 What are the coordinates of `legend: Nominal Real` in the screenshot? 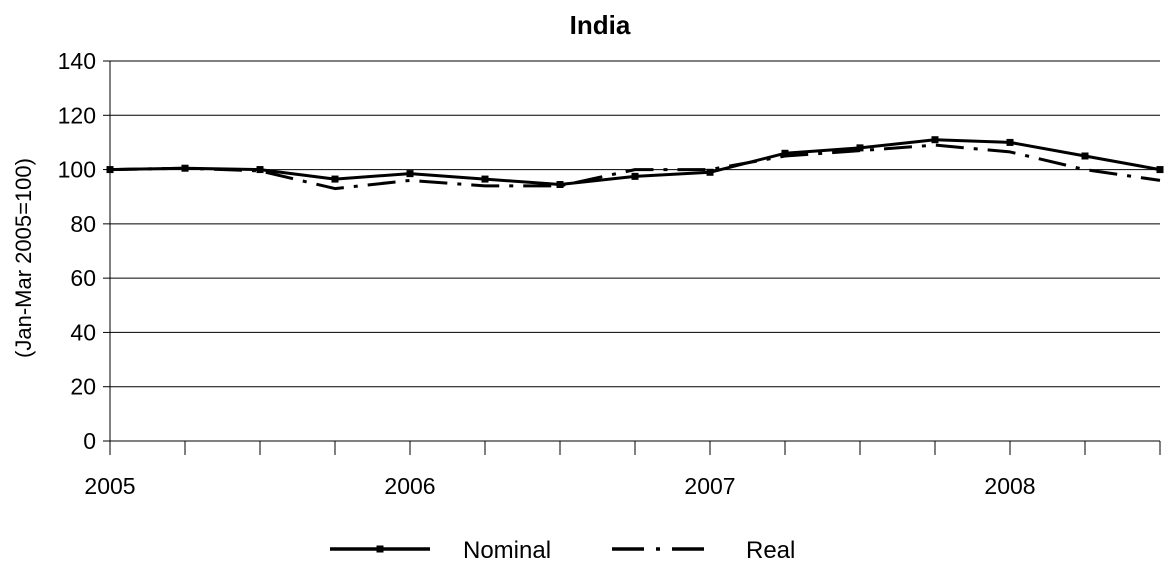 It's located at (562, 550).